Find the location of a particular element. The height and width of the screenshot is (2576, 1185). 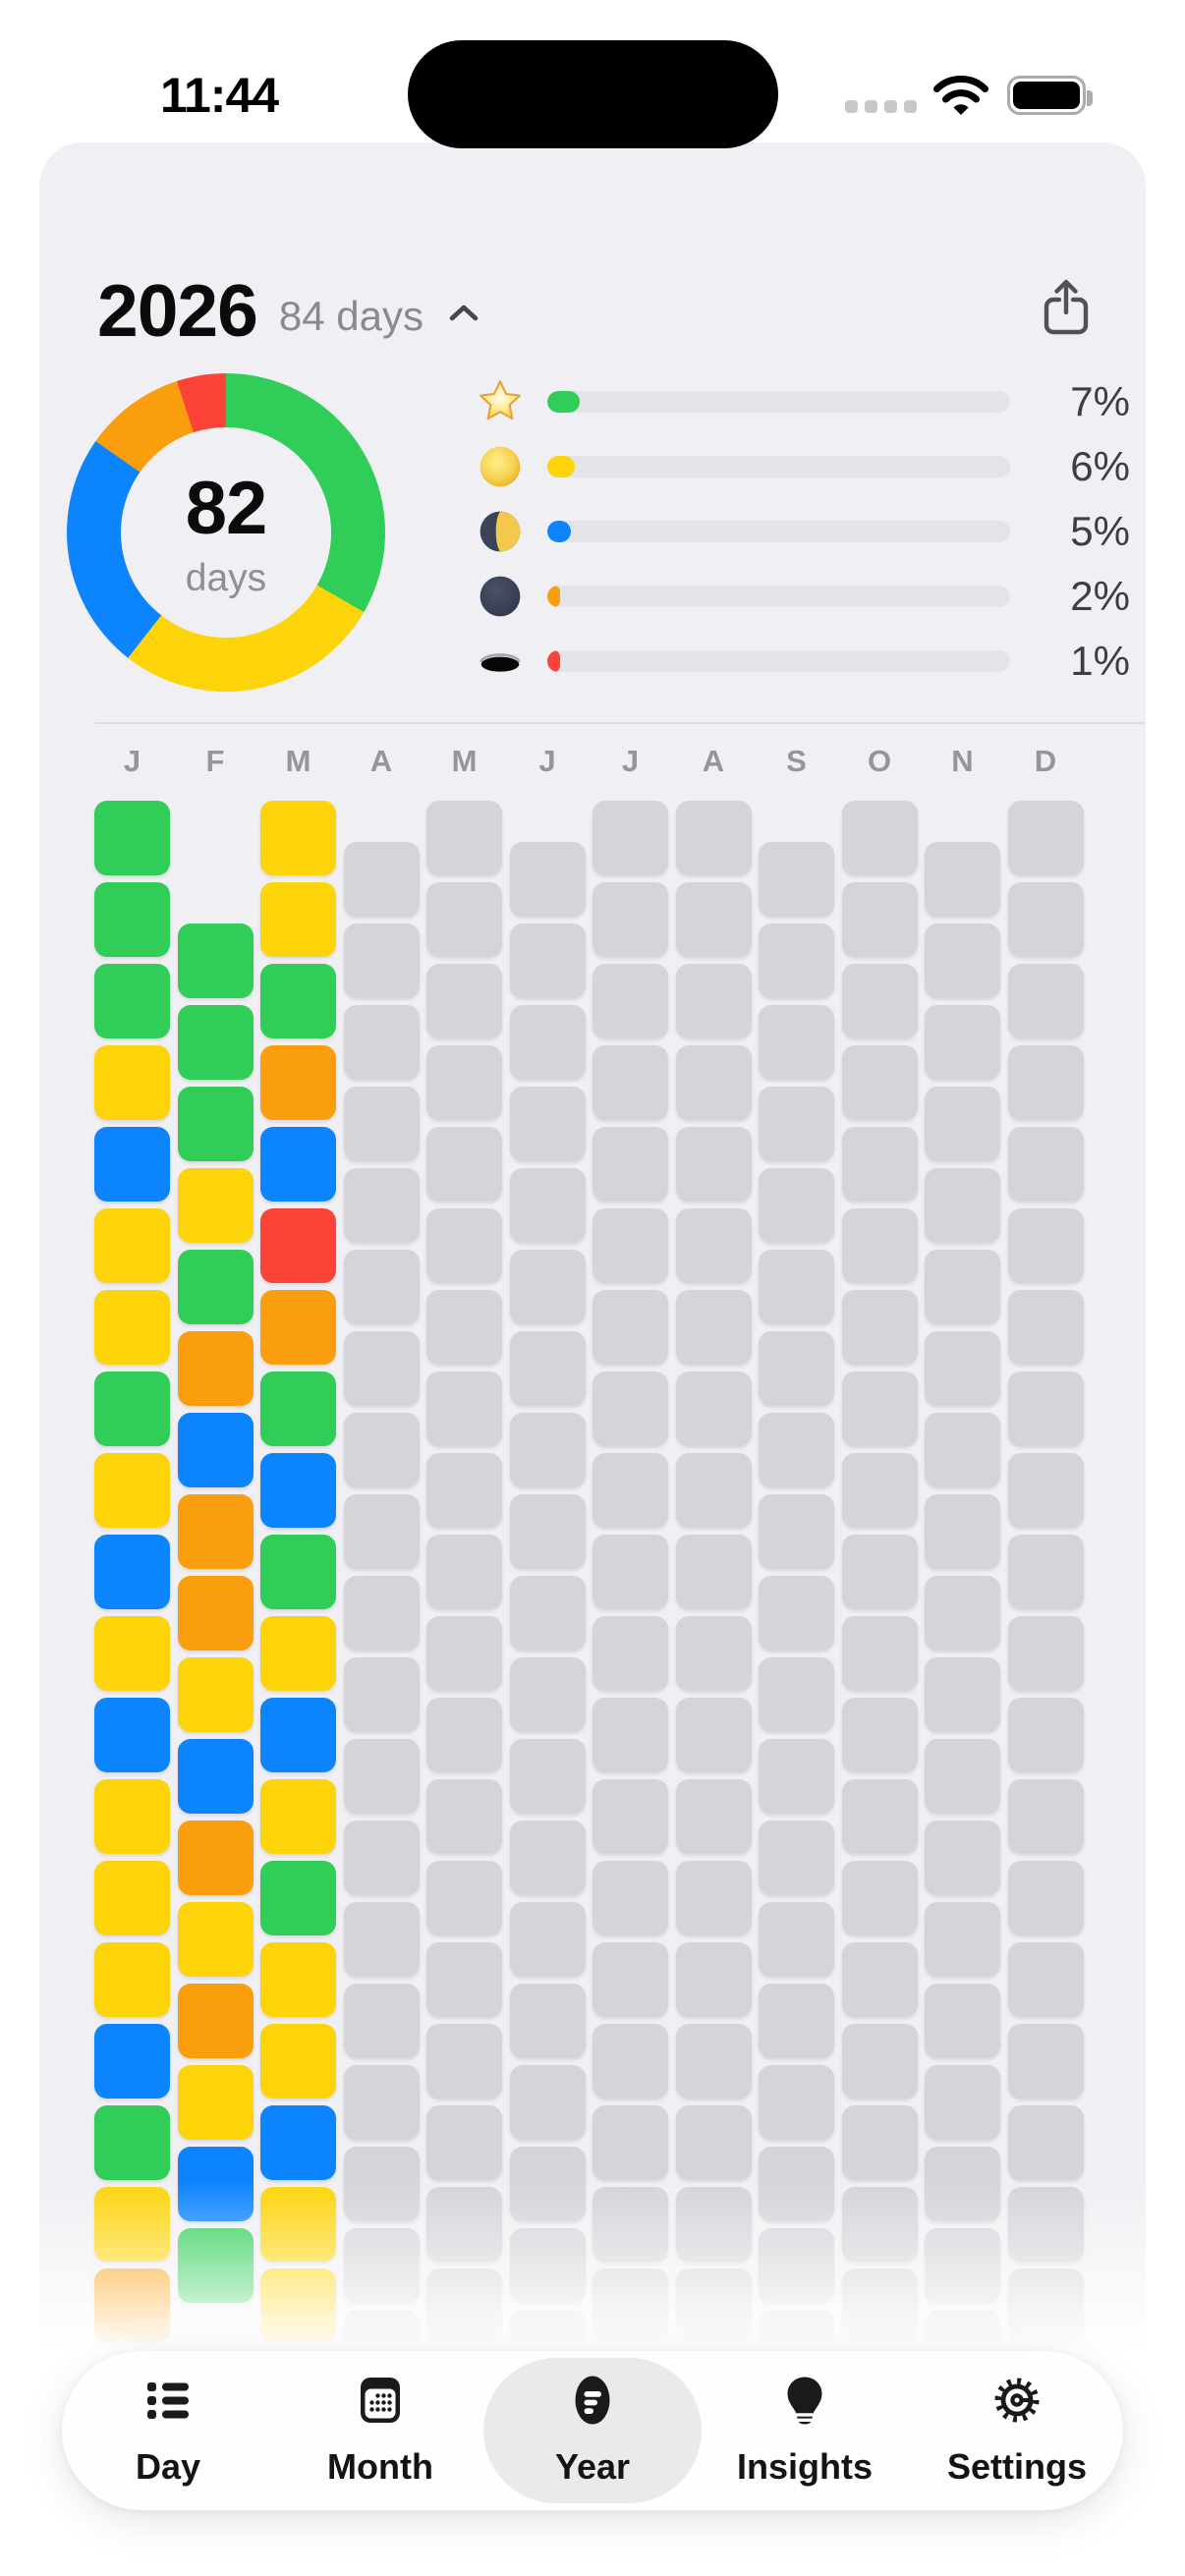

tab-day: Day is located at coordinates (168, 2430).